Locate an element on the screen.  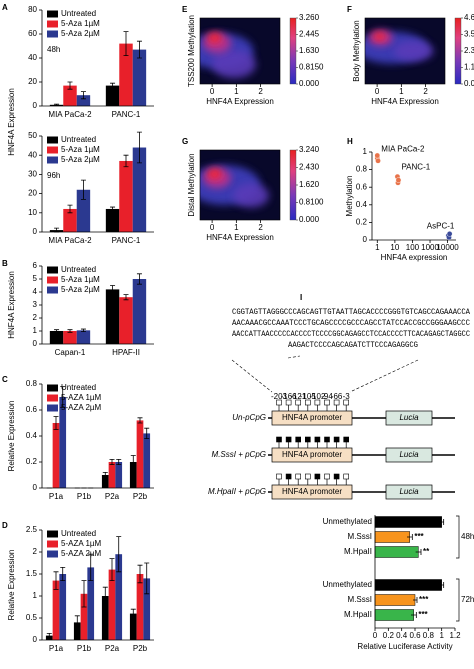
cpg-position: -94 is located at coordinates (327, 396).